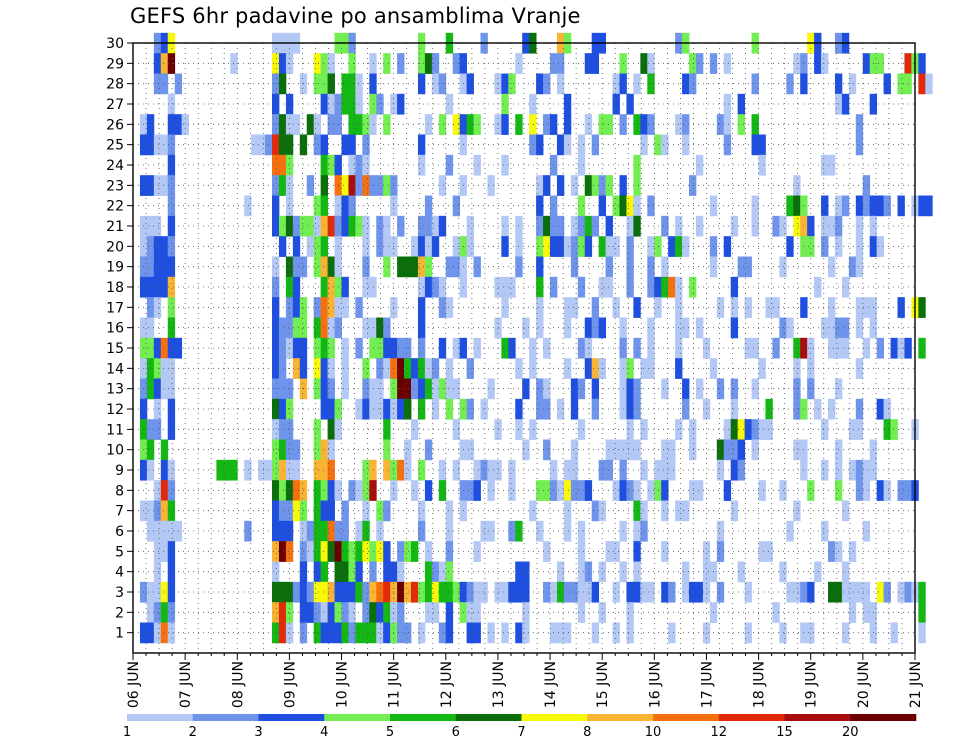 This screenshot has height=742, width=960. I want to click on y-tick-label: 10, so click(115, 451).